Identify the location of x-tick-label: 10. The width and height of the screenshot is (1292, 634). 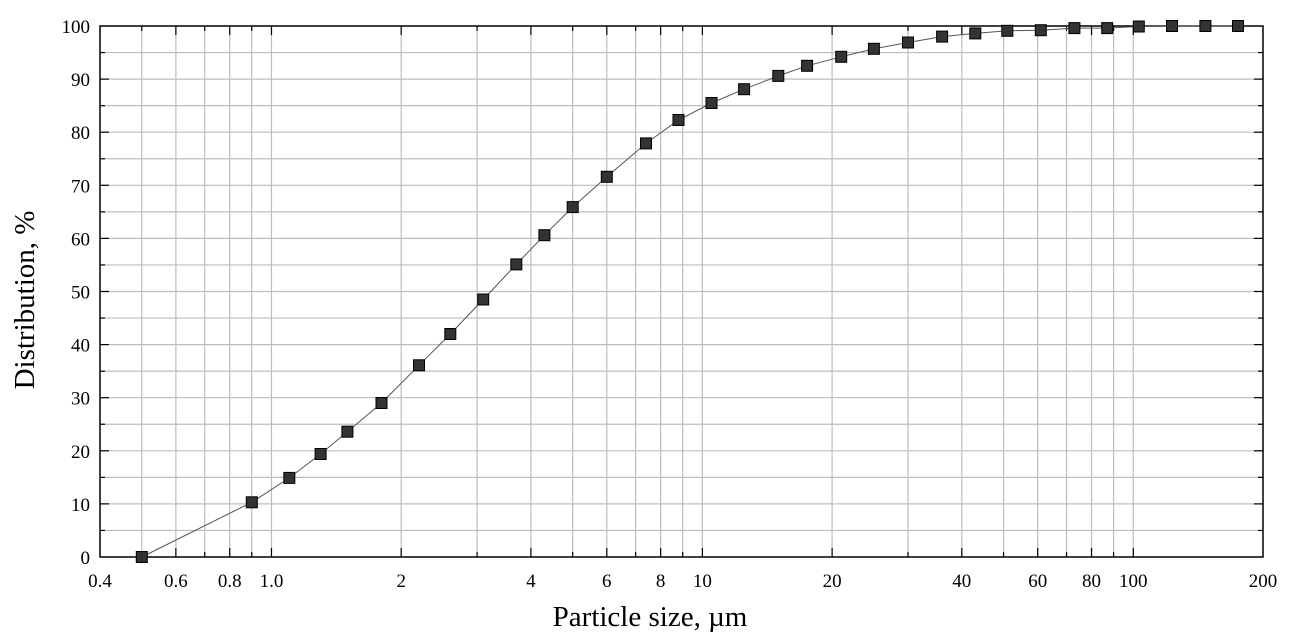
(702, 581).